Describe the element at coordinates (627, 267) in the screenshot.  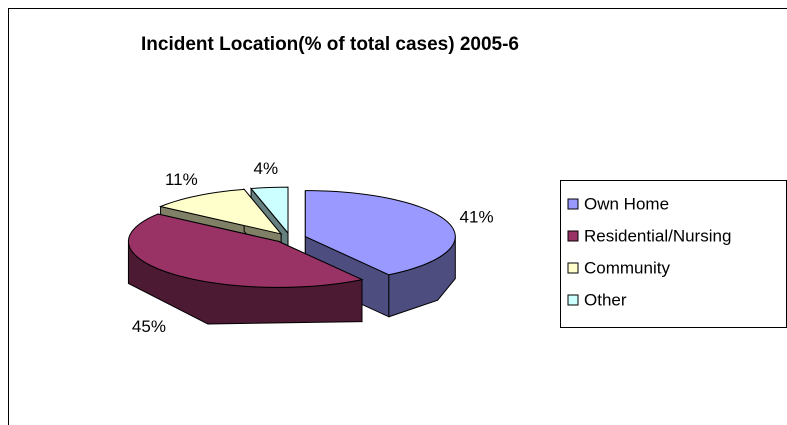
I see `legend-label: Community` at that location.